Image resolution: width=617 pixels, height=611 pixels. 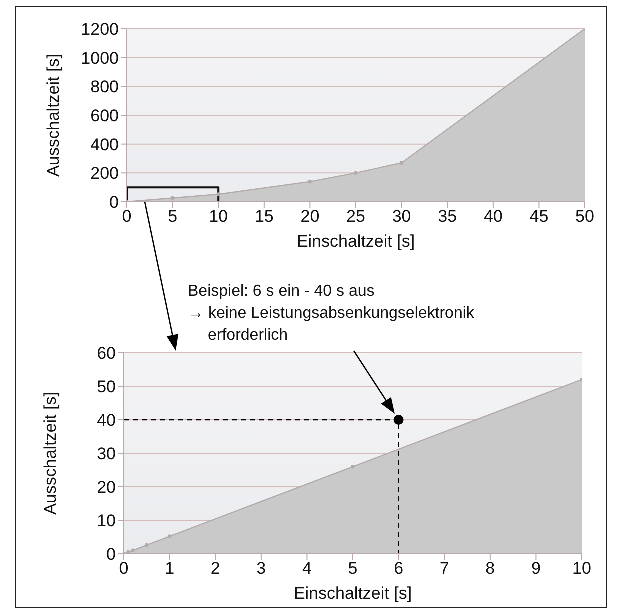 I want to click on y-tick-label: 400, so click(x=104, y=144).